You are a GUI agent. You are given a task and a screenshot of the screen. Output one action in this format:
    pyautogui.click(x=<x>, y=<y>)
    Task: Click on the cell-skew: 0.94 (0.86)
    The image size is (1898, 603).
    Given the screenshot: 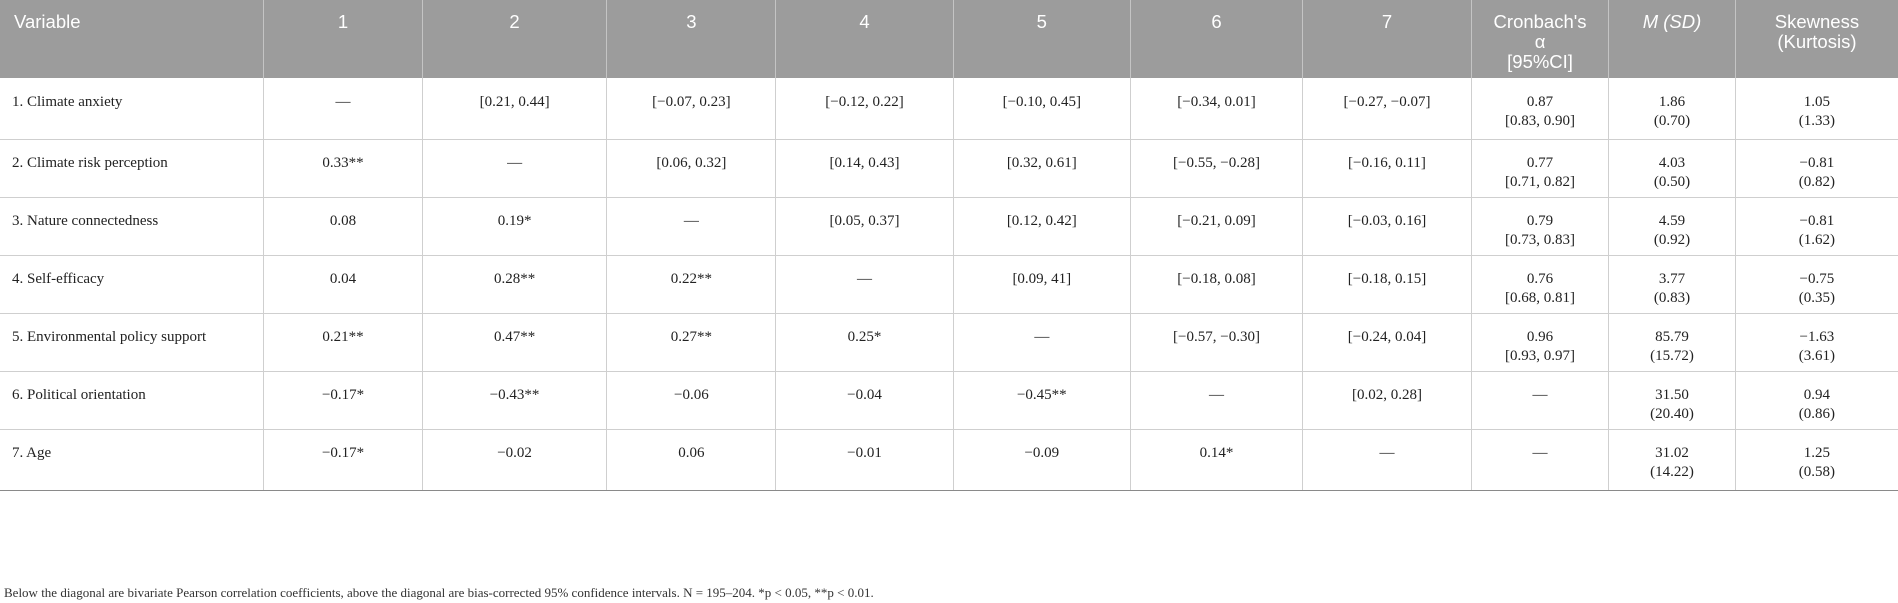 What is the action you would take?
    pyautogui.click(x=1816, y=400)
    